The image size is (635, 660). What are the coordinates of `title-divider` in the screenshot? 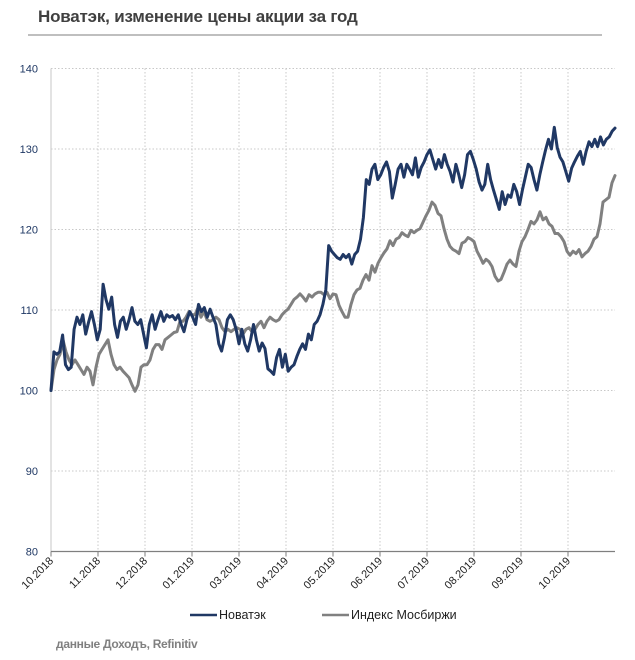 It's located at (315, 35).